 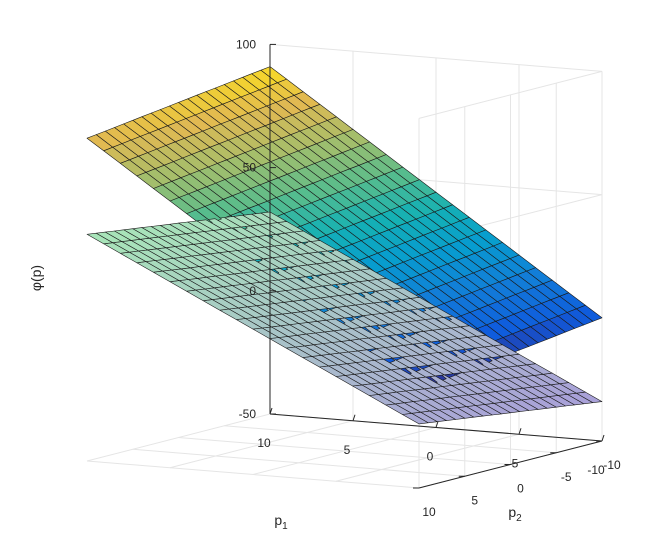 What do you see at coordinates (612, 465) in the screenshot?
I see `y-tick-label: -10` at bounding box center [612, 465].